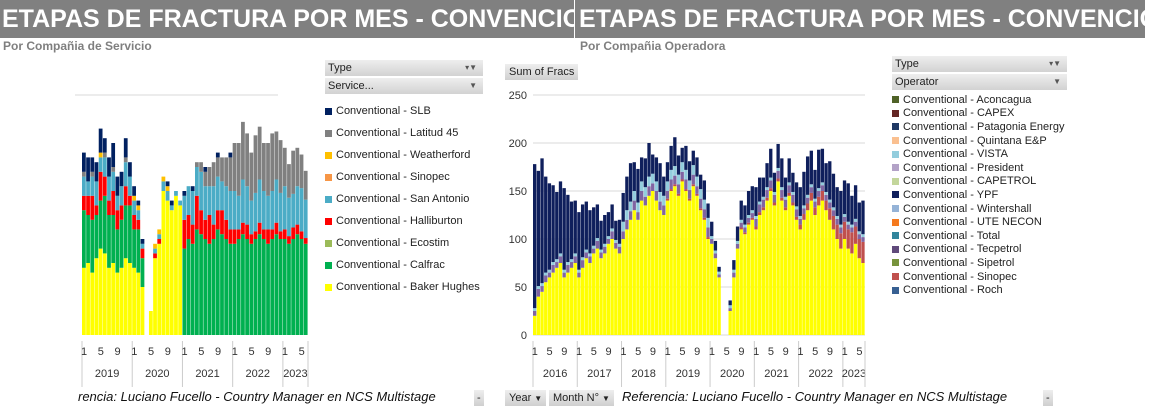 The width and height of the screenshot is (1153, 416). Describe the element at coordinates (404, 265) in the screenshot. I see `legend-item: Conventional - Calfrac` at that location.